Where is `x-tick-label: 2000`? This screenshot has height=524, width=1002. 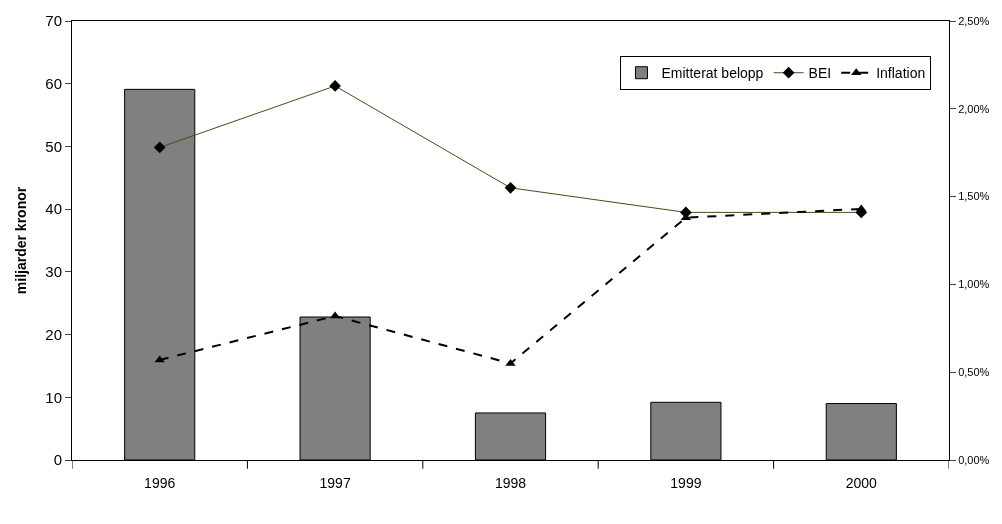 x-tick-label: 2000 is located at coordinates (861, 482).